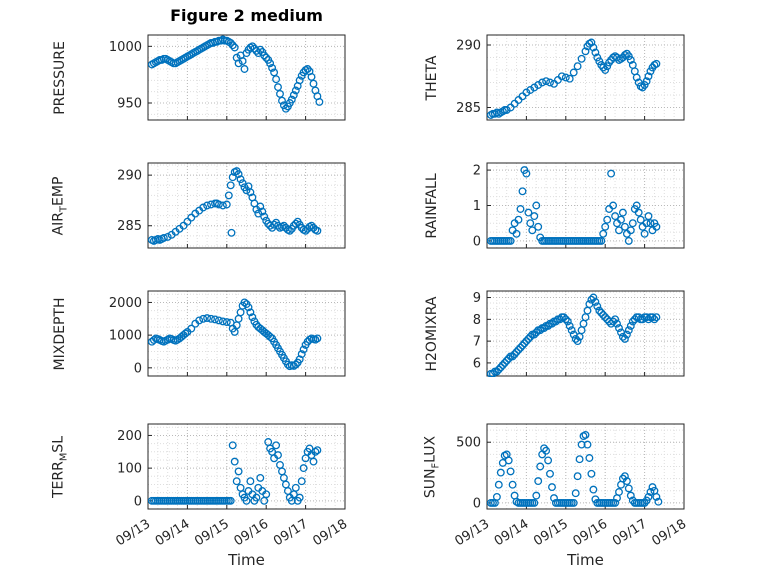  I want to click on axes-box, so click(246, 333).